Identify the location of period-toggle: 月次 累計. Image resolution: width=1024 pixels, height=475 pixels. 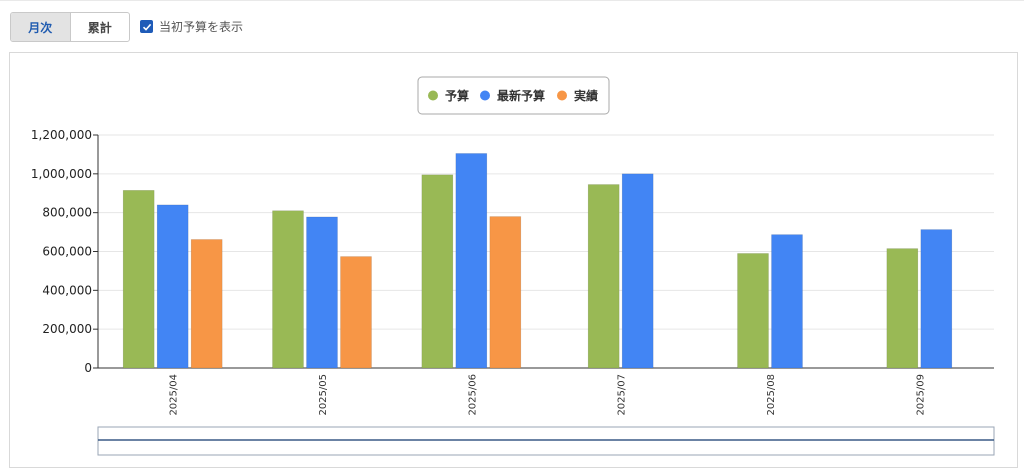
(70, 27).